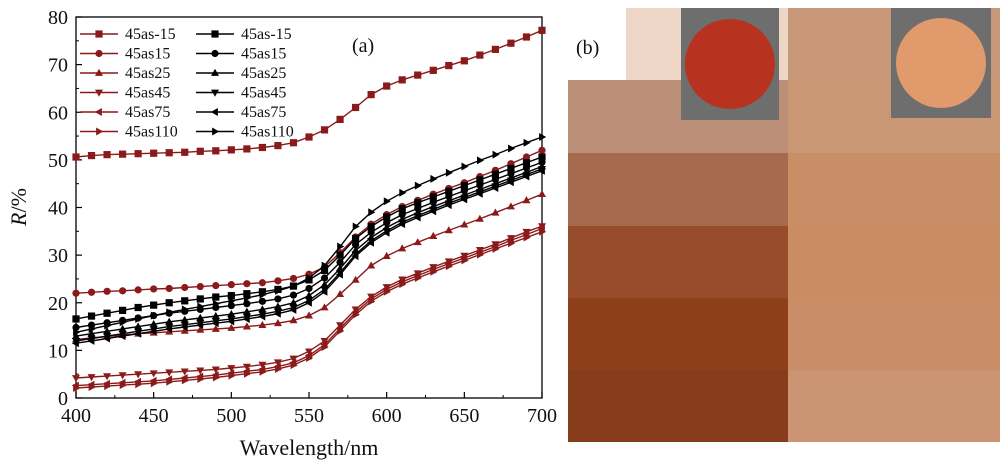  Describe the element at coordinates (150, 34) in the screenshot. I see `legend-label: 45as-15` at that location.